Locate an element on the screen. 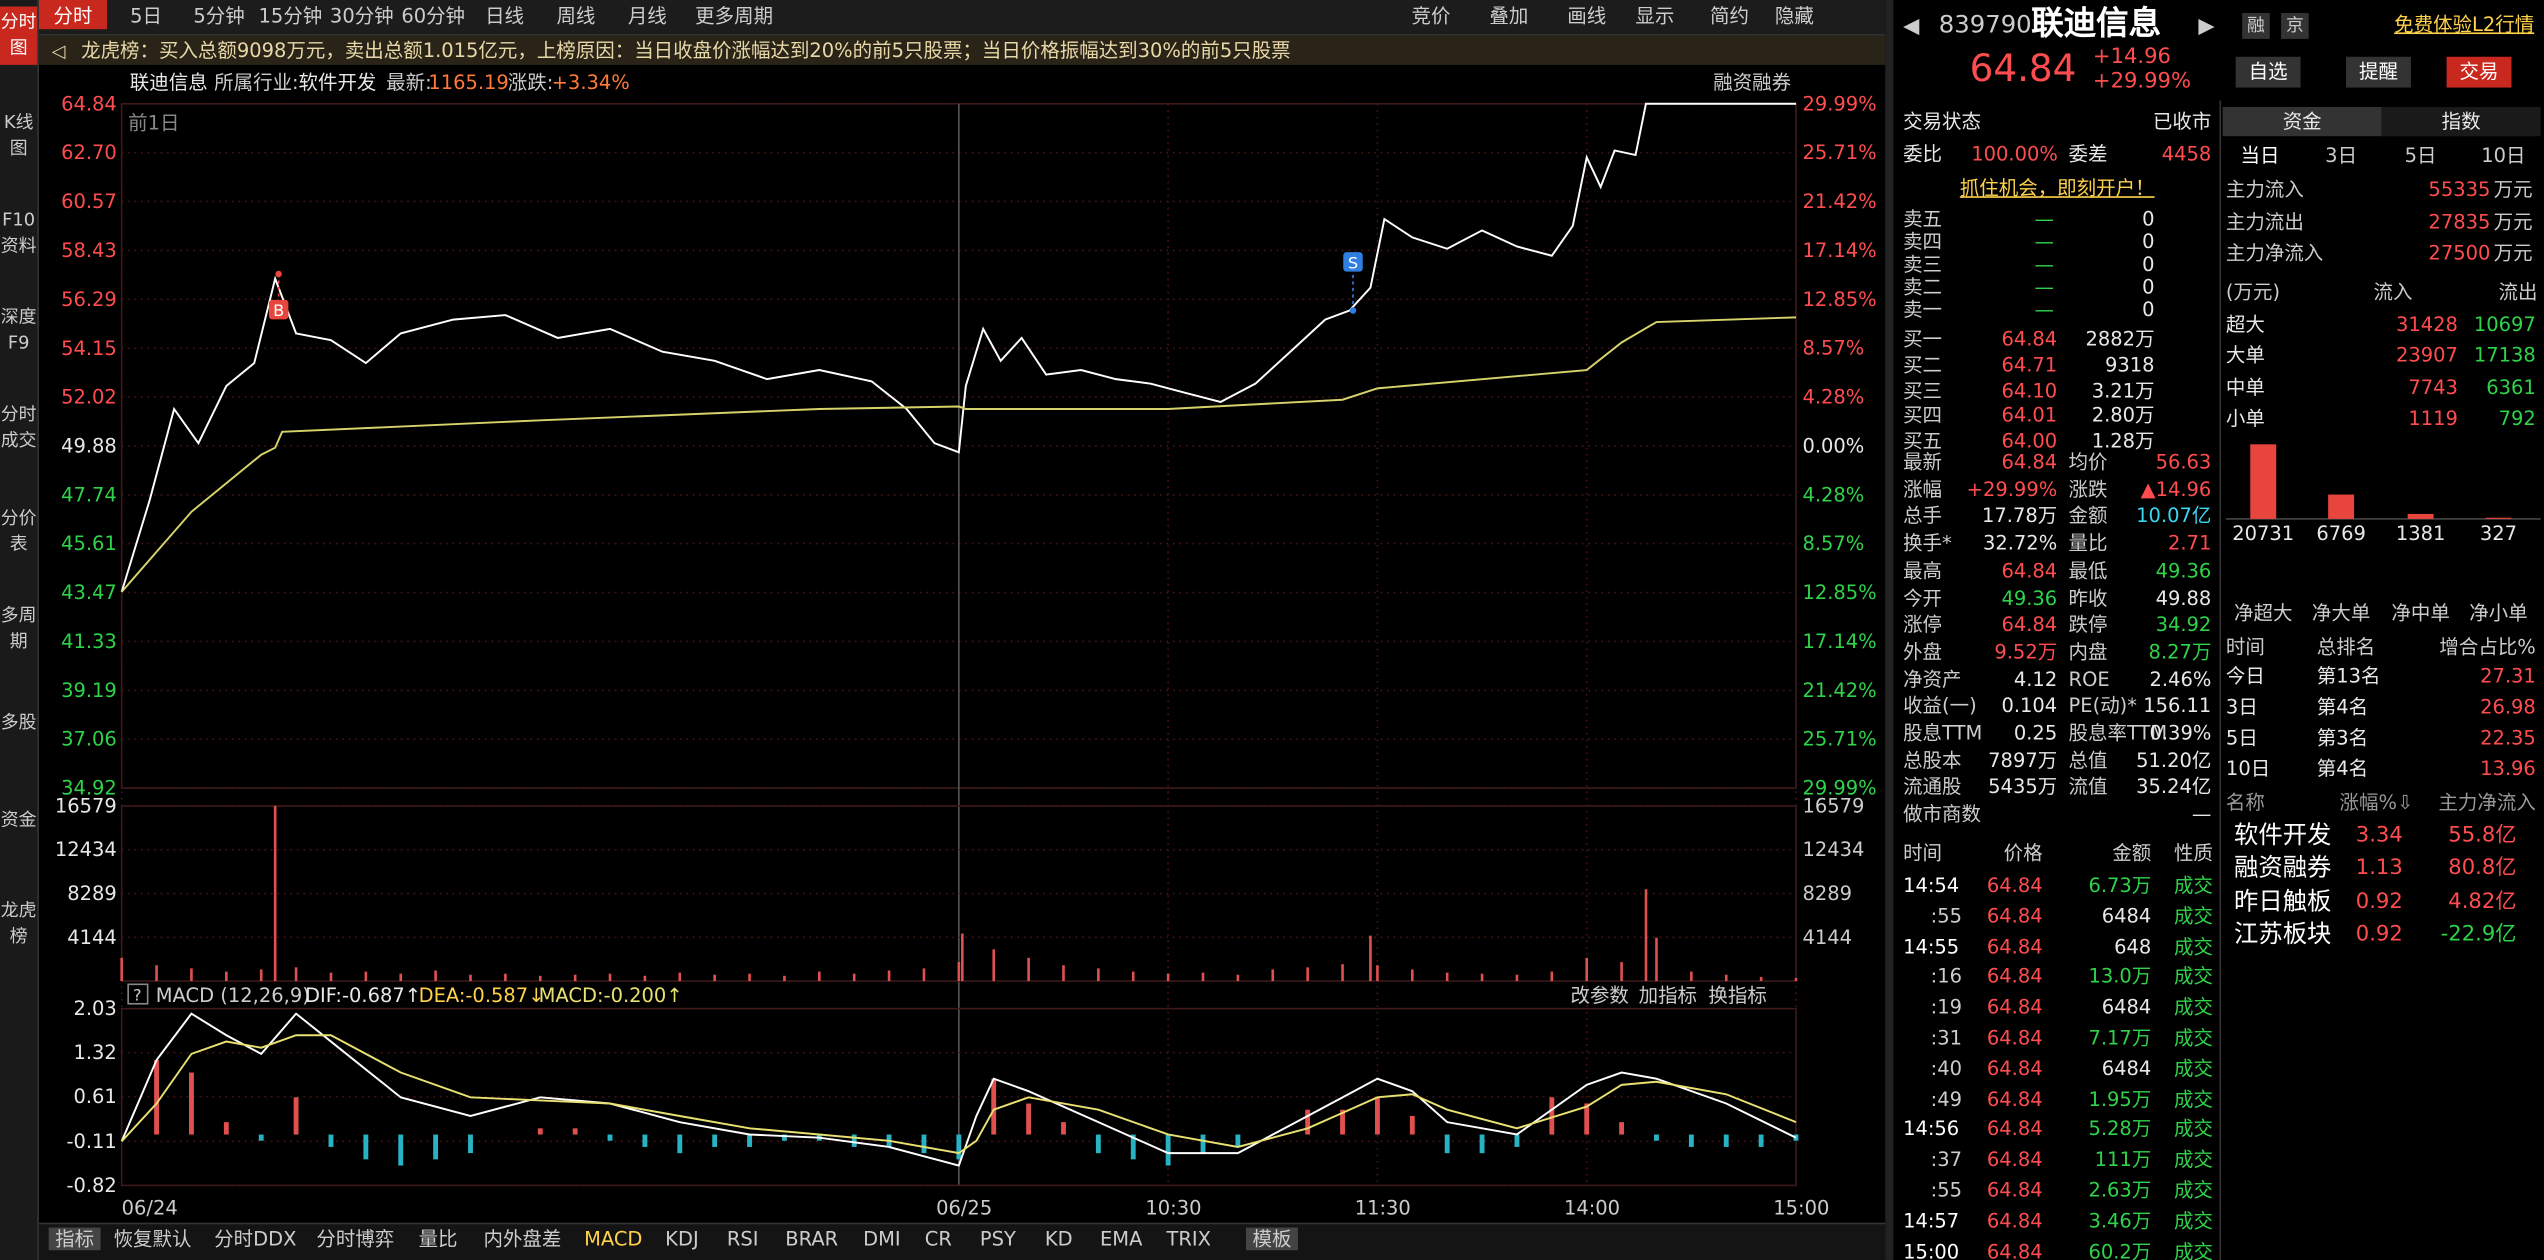 This screenshot has height=1260, width=2544. toolbar-tab: 60分钟 is located at coordinates (433, 16).